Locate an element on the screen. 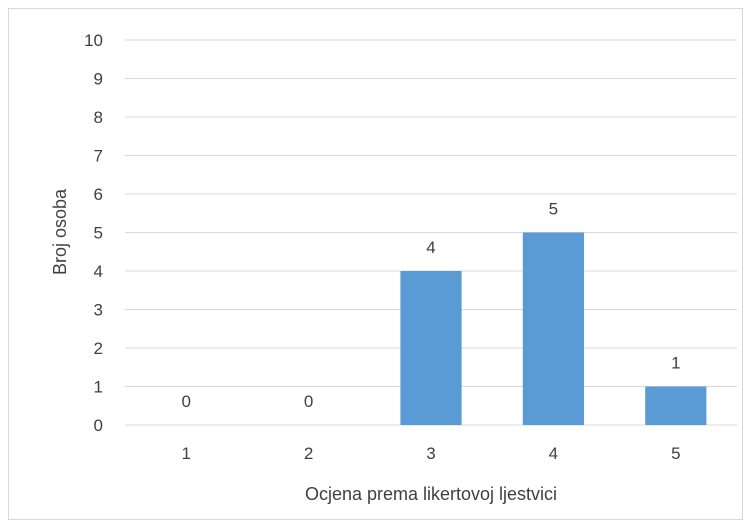  x-tick-label-1: 1 is located at coordinates (185, 453).